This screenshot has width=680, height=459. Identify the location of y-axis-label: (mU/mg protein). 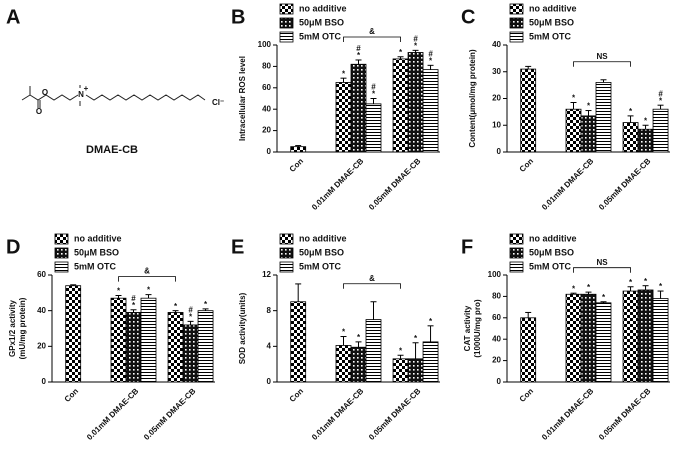
(22, 328).